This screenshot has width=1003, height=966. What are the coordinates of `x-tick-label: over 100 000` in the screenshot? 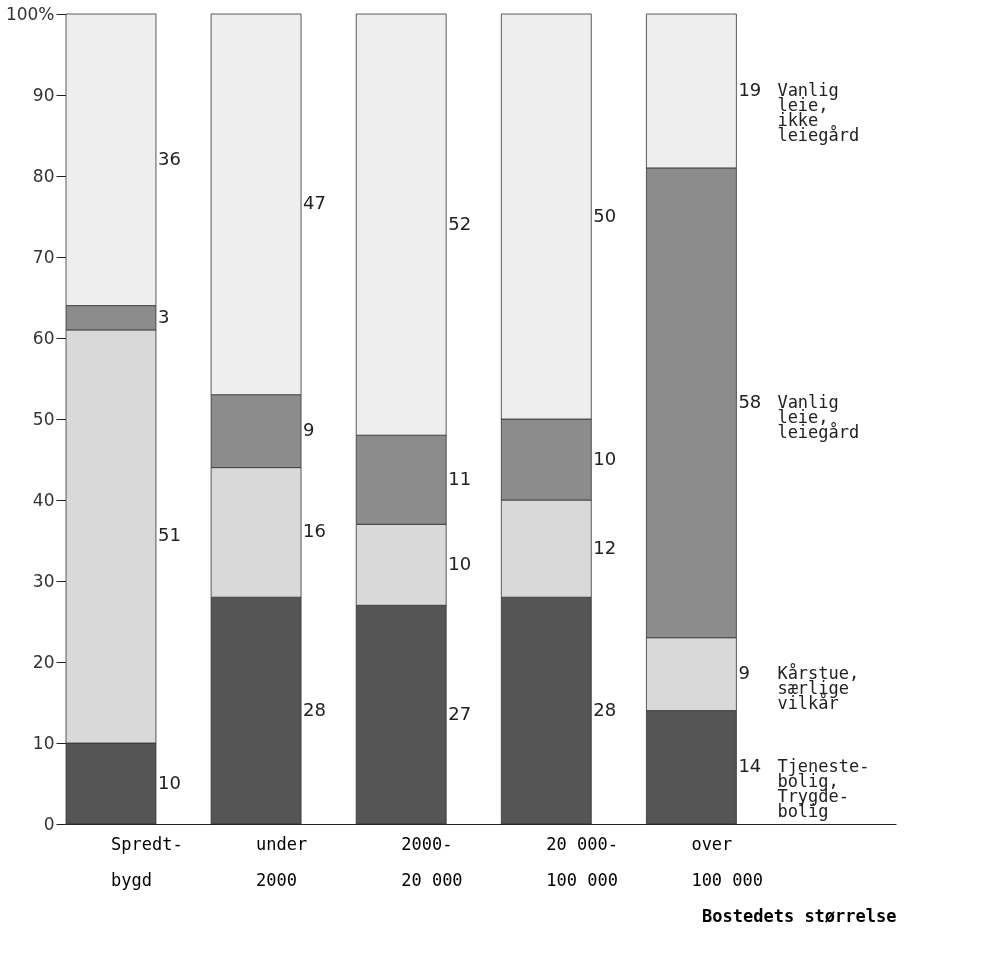 It's located at (727, 861).